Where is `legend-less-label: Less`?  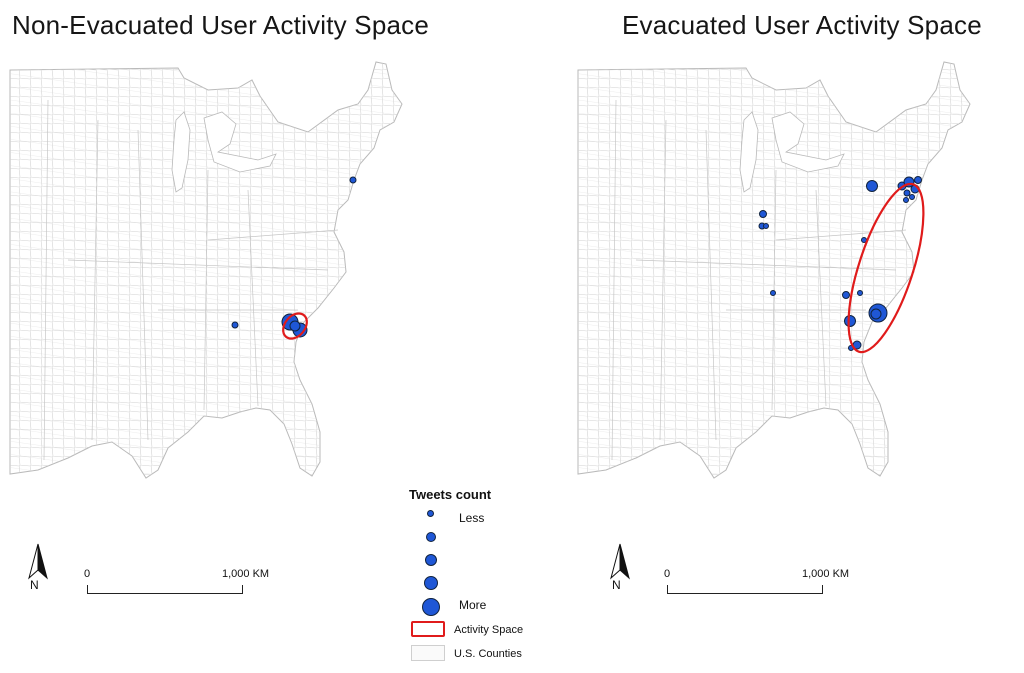
legend-less-label: Less is located at coordinates (472, 518).